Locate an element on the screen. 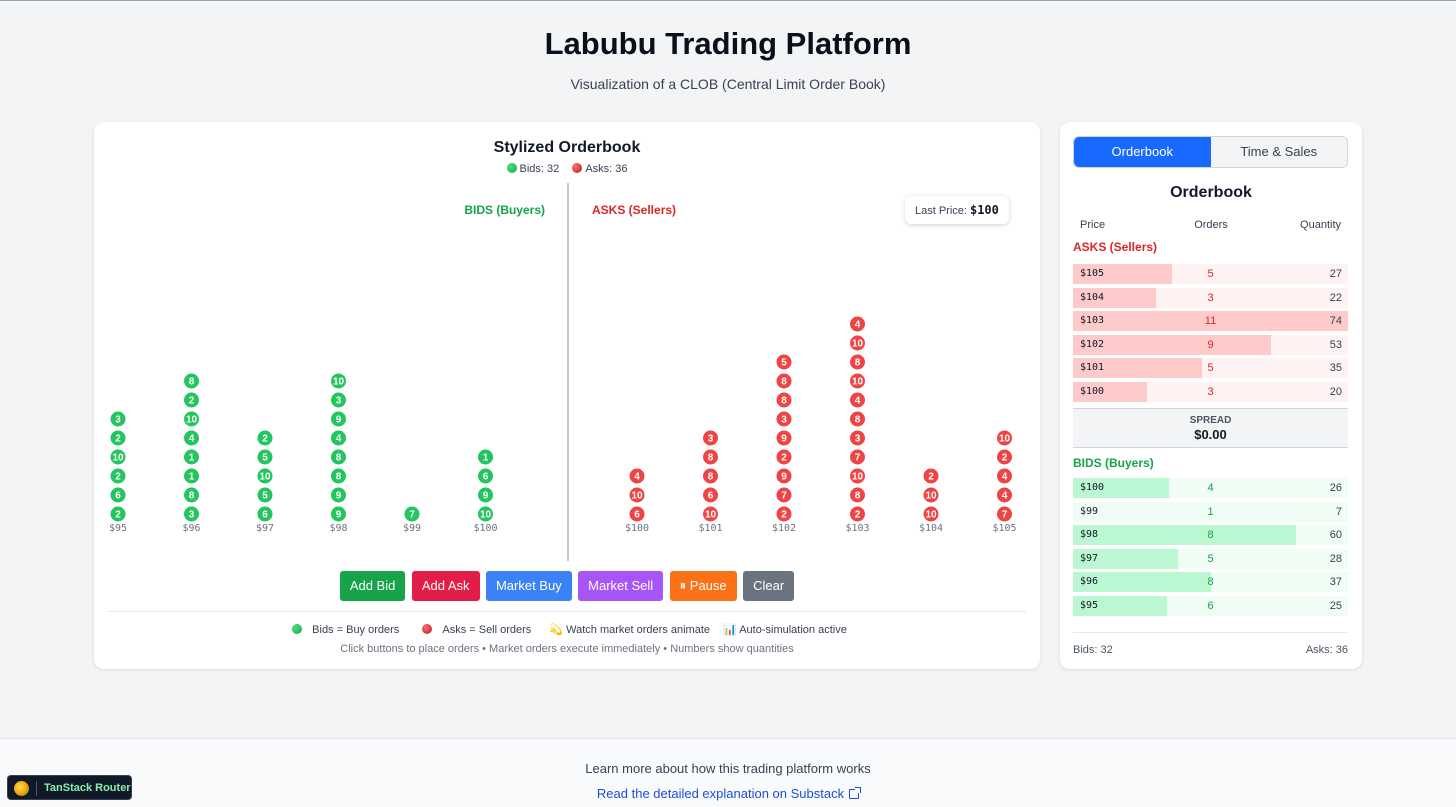 The width and height of the screenshot is (1456, 807). footer-asks-count: Asks: 36 is located at coordinates (1326, 650).